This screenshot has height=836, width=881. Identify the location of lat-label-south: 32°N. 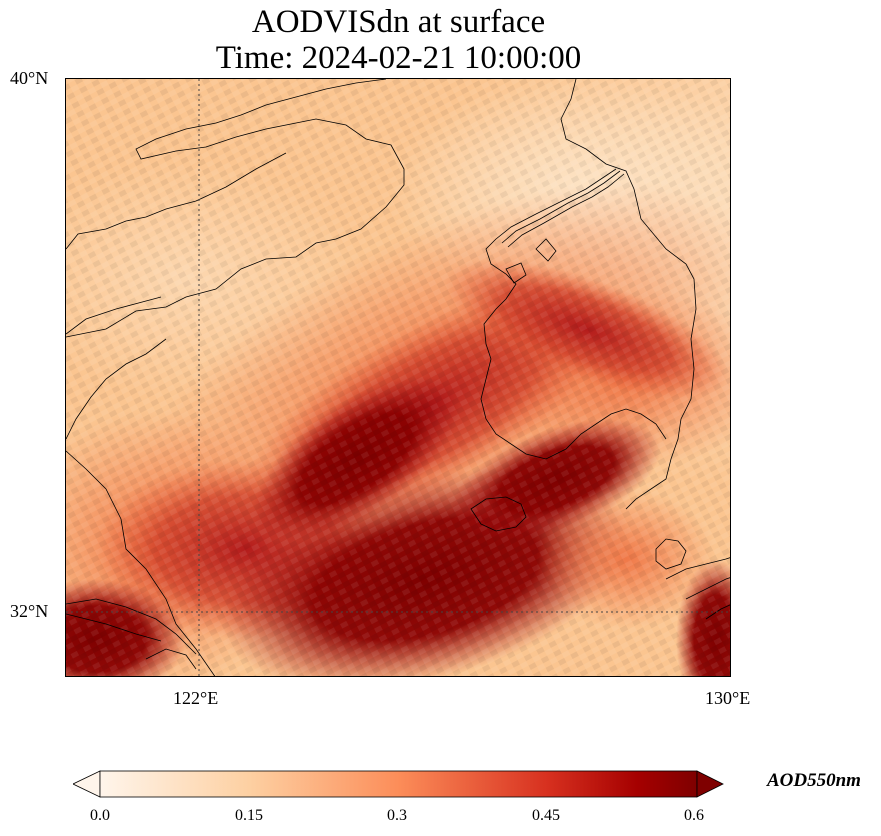
(29, 611).